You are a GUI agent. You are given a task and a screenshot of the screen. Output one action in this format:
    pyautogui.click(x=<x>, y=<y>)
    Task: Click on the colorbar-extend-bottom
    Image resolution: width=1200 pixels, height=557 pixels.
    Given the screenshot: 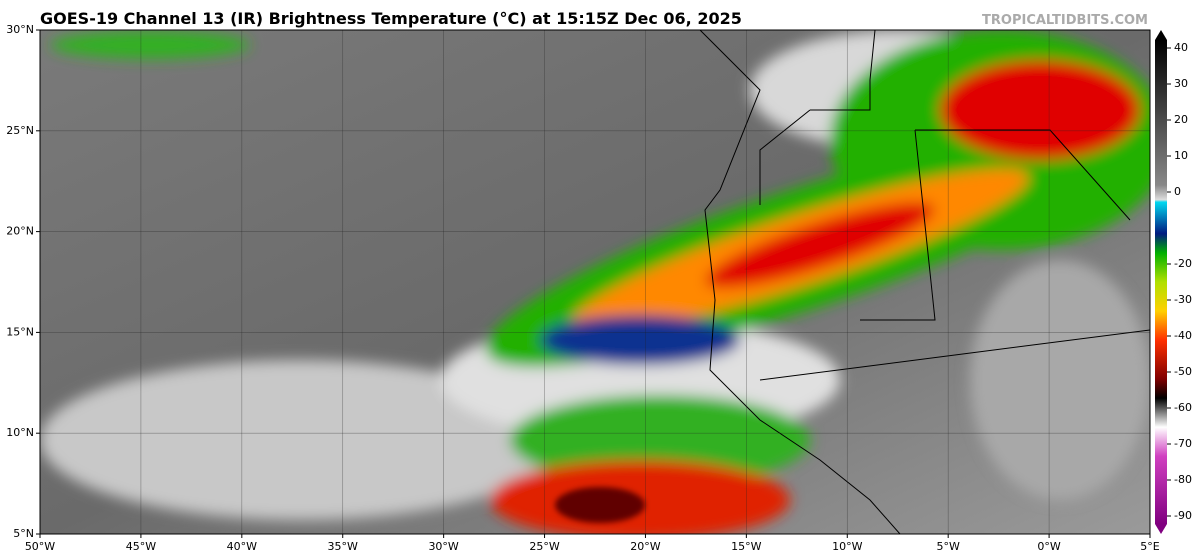 What is the action you would take?
    pyautogui.click(x=1161, y=529)
    